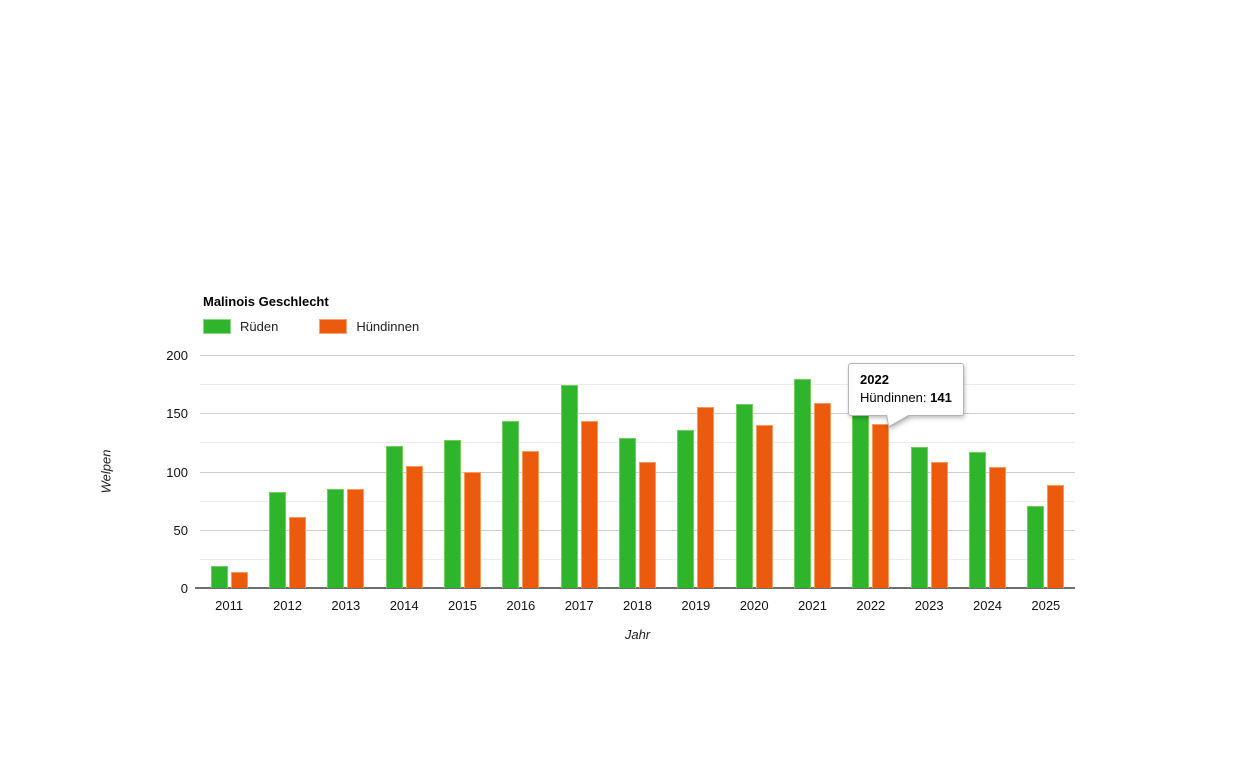 Image resolution: width=1249 pixels, height=760 pixels. I want to click on bar-hundinnen-2017, so click(589, 504).